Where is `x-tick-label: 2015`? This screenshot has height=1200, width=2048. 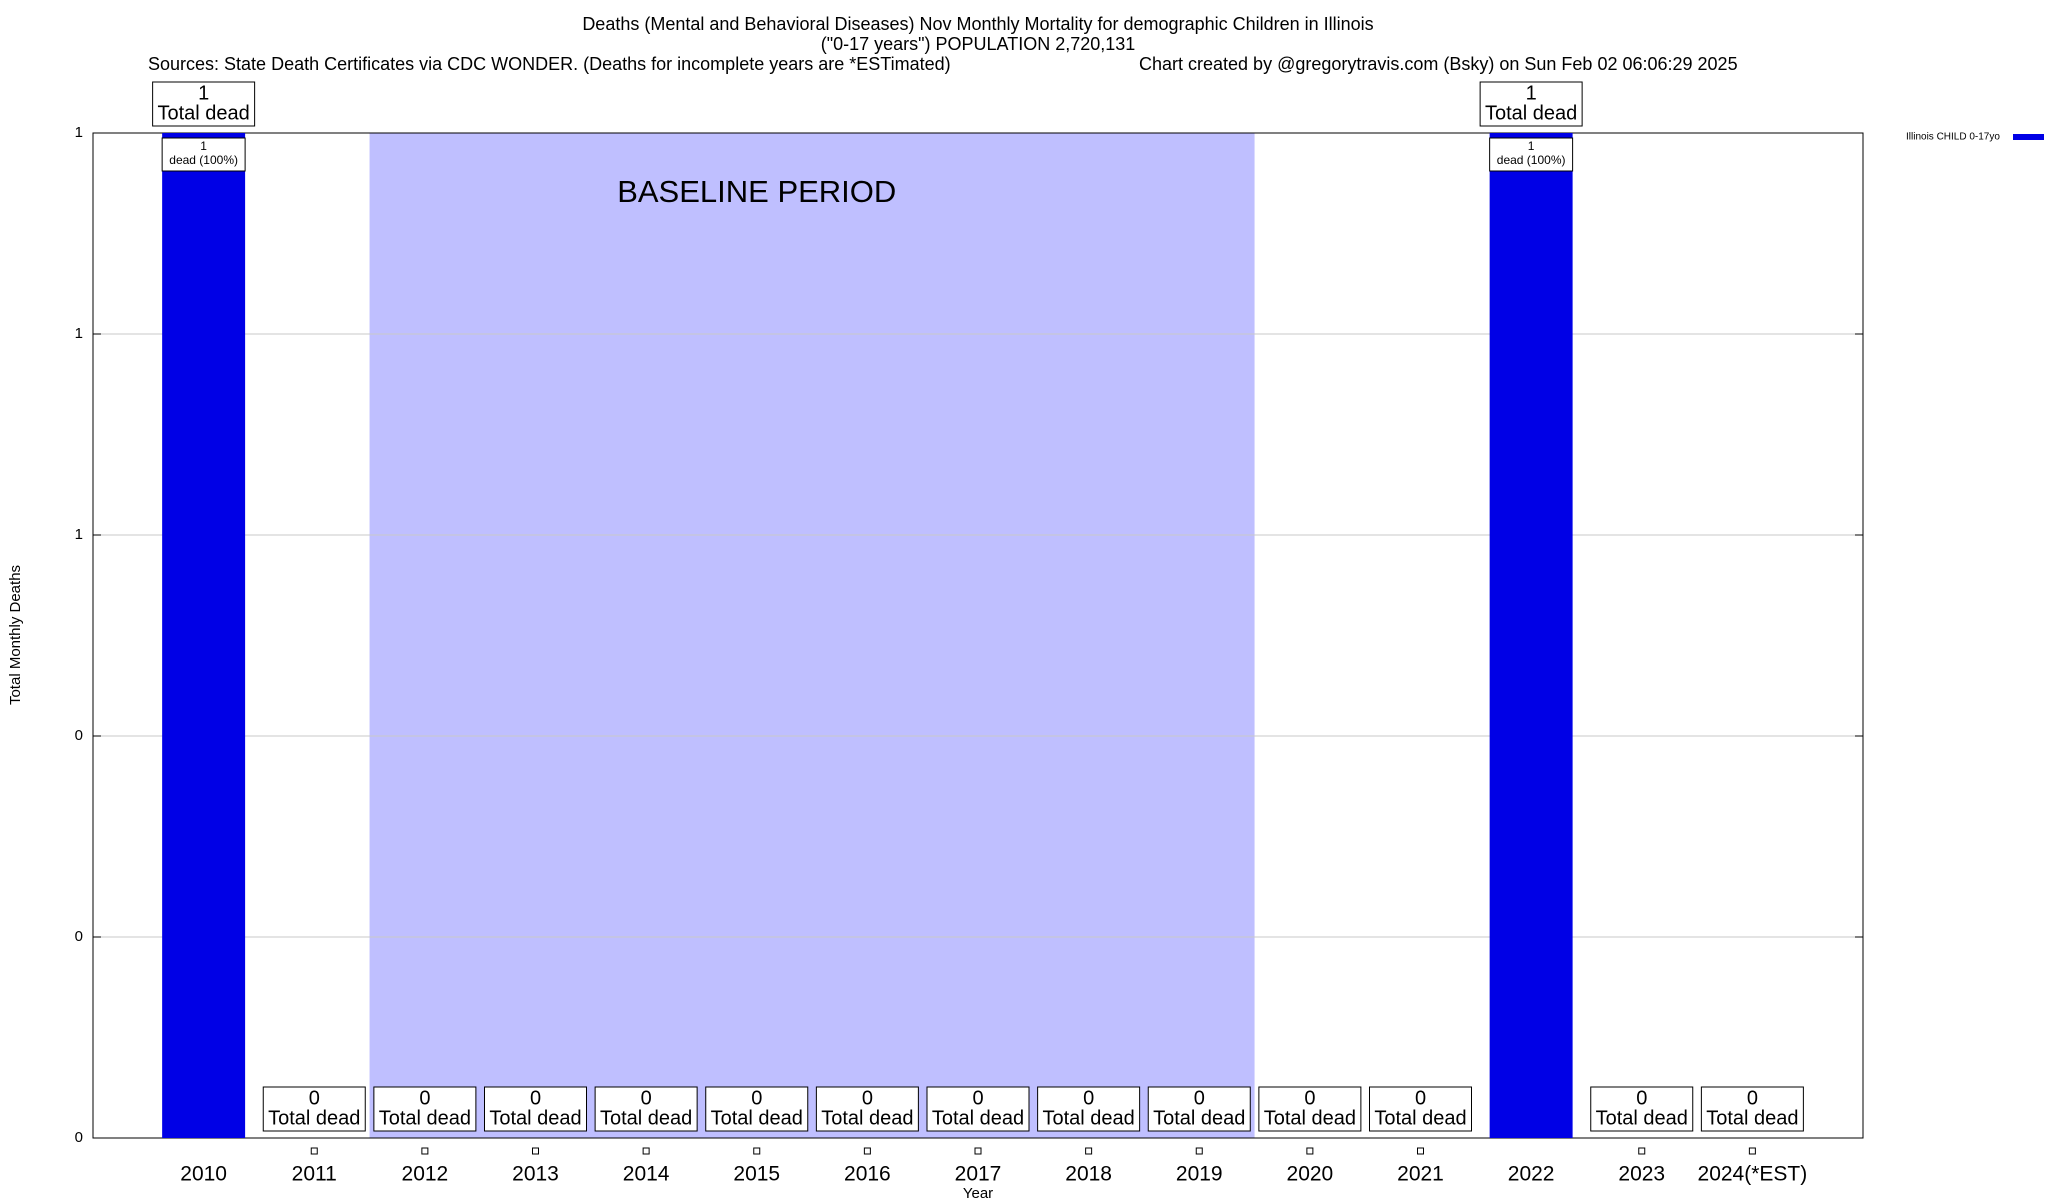
x-tick-label: 2015 is located at coordinates (756, 1174).